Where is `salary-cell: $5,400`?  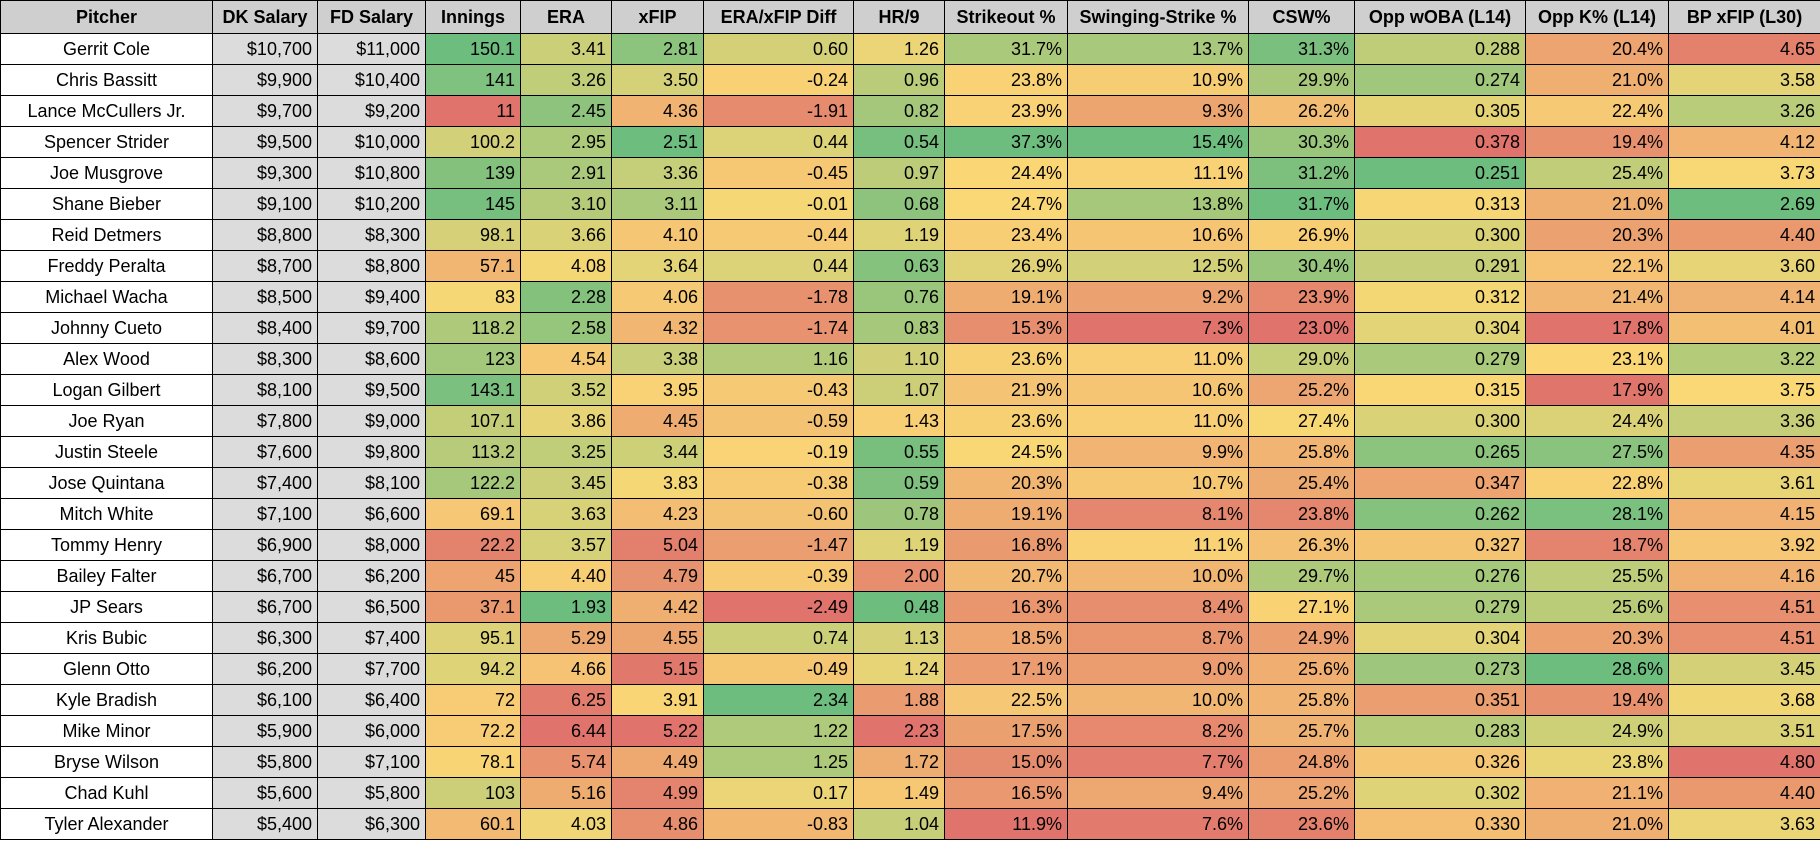 salary-cell: $5,400 is located at coordinates (265, 824).